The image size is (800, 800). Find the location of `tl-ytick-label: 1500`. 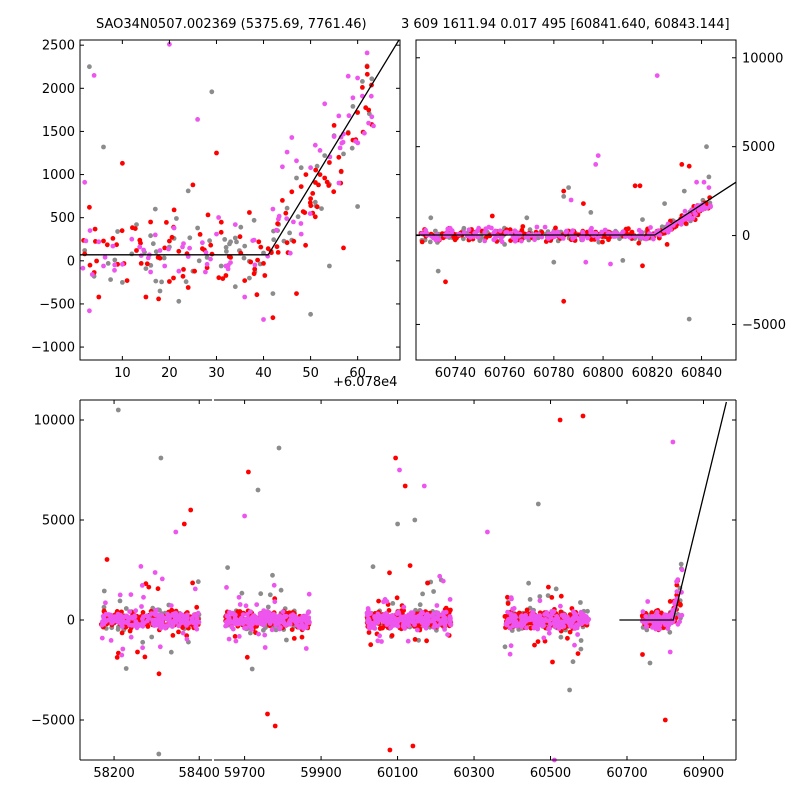

tl-ytick-label: 1500 is located at coordinates (58, 132).